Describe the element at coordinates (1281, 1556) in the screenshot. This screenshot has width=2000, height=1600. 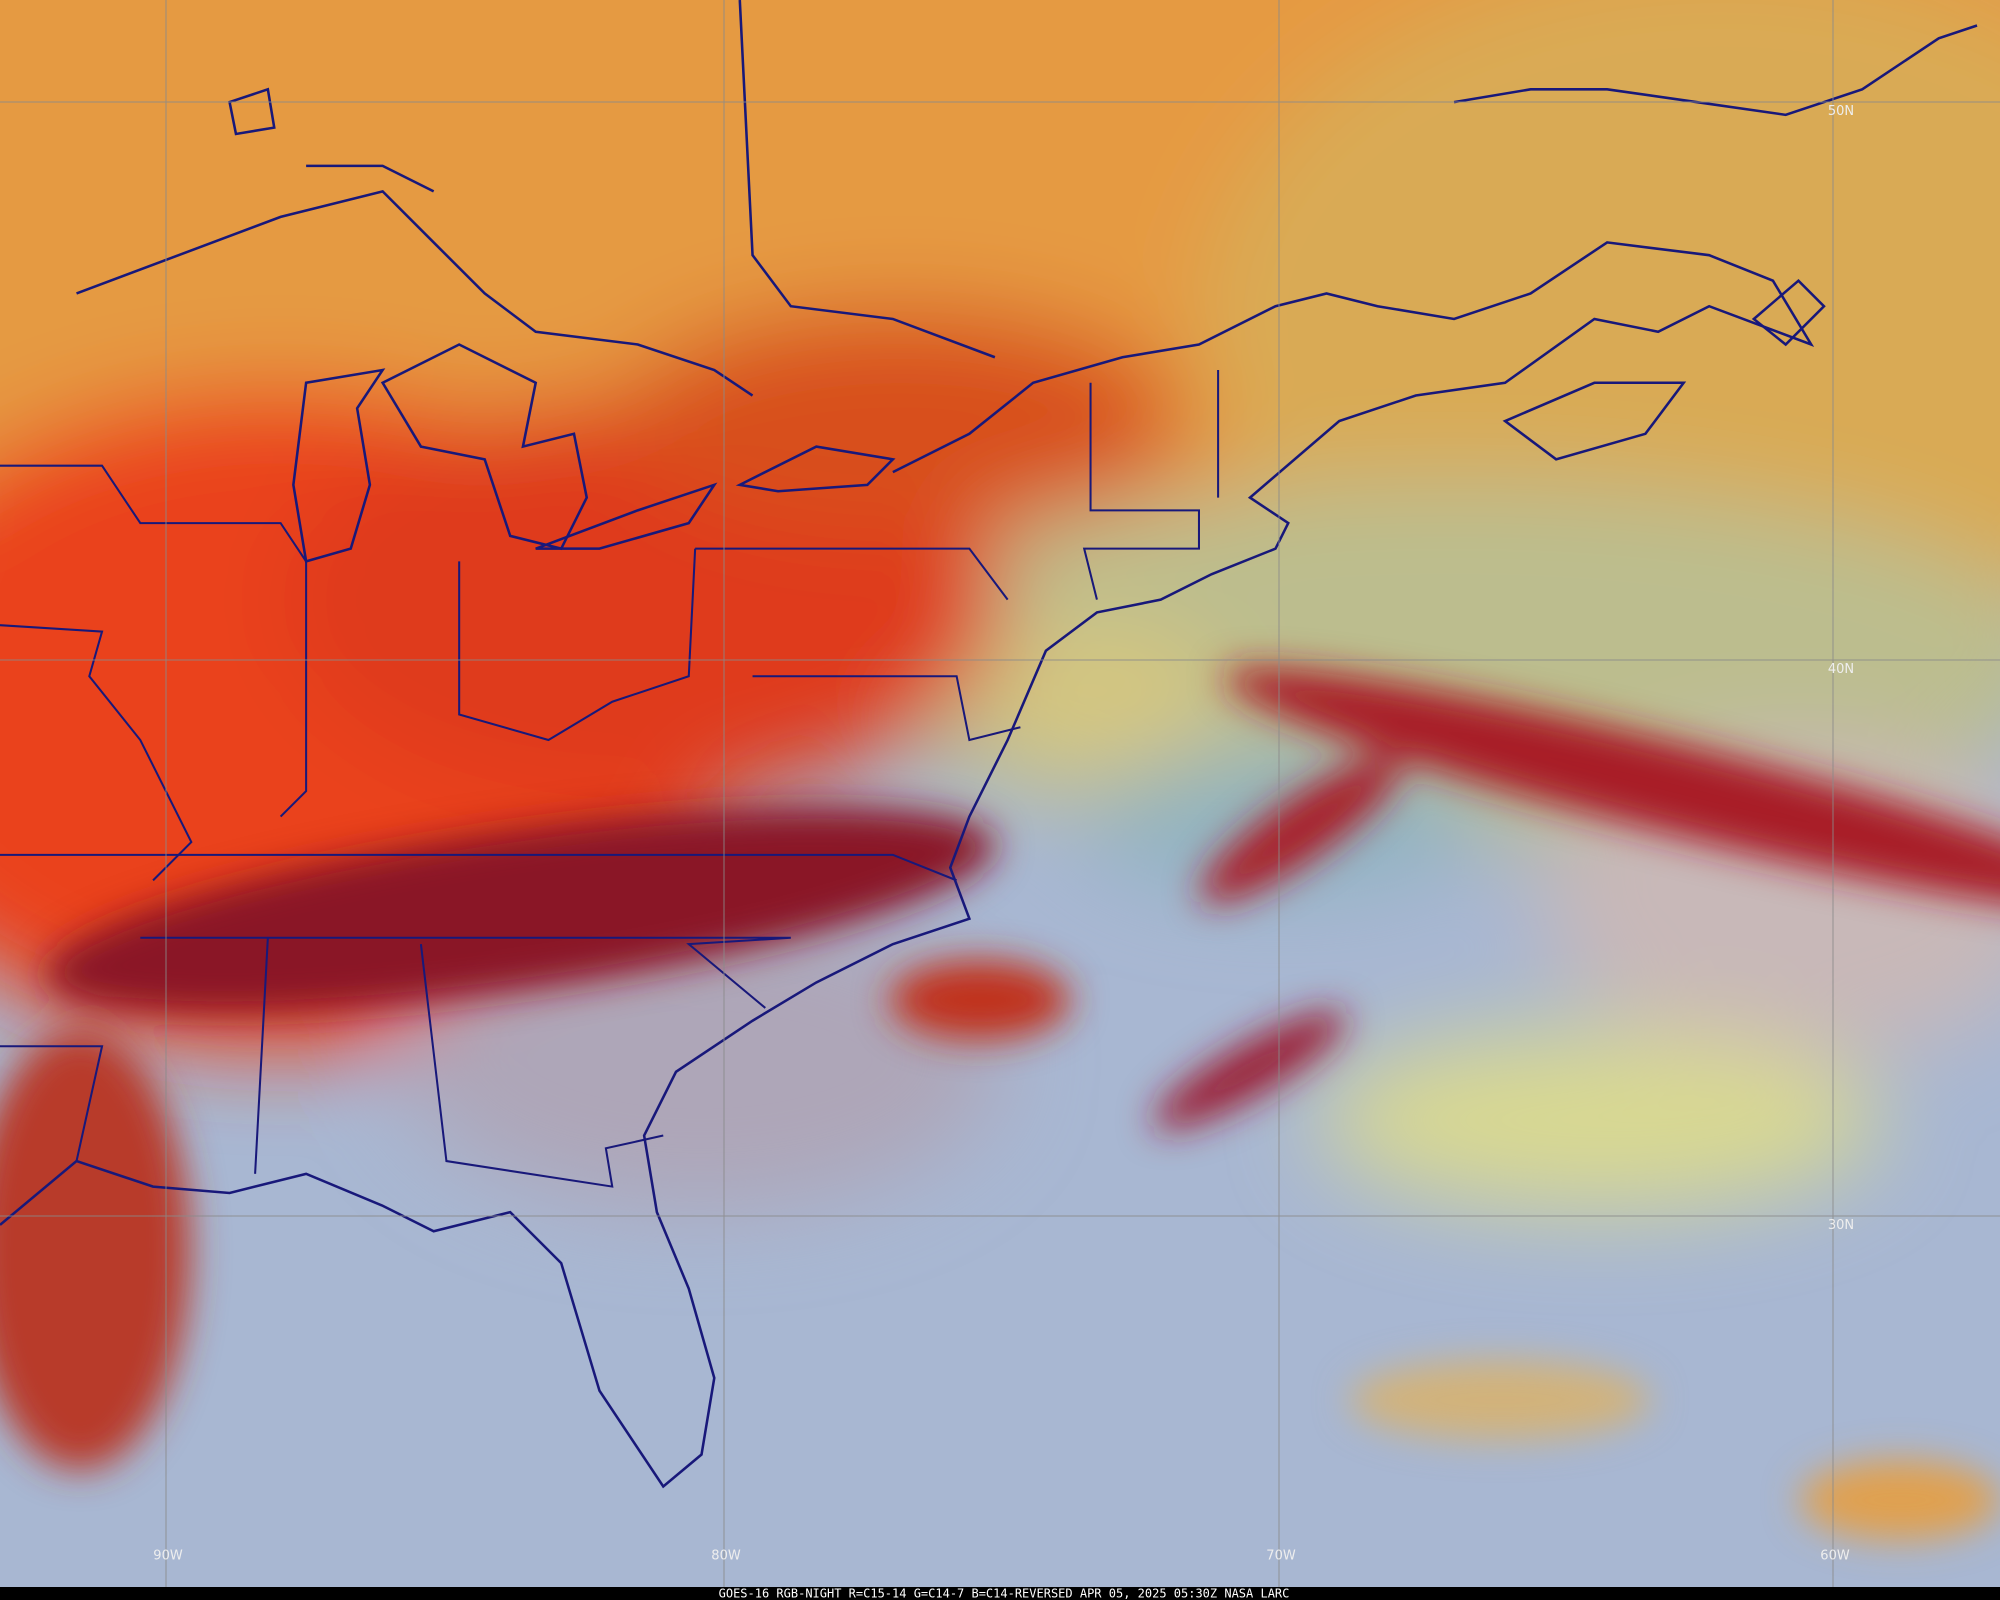
I see `longitude-label: 70W` at that location.